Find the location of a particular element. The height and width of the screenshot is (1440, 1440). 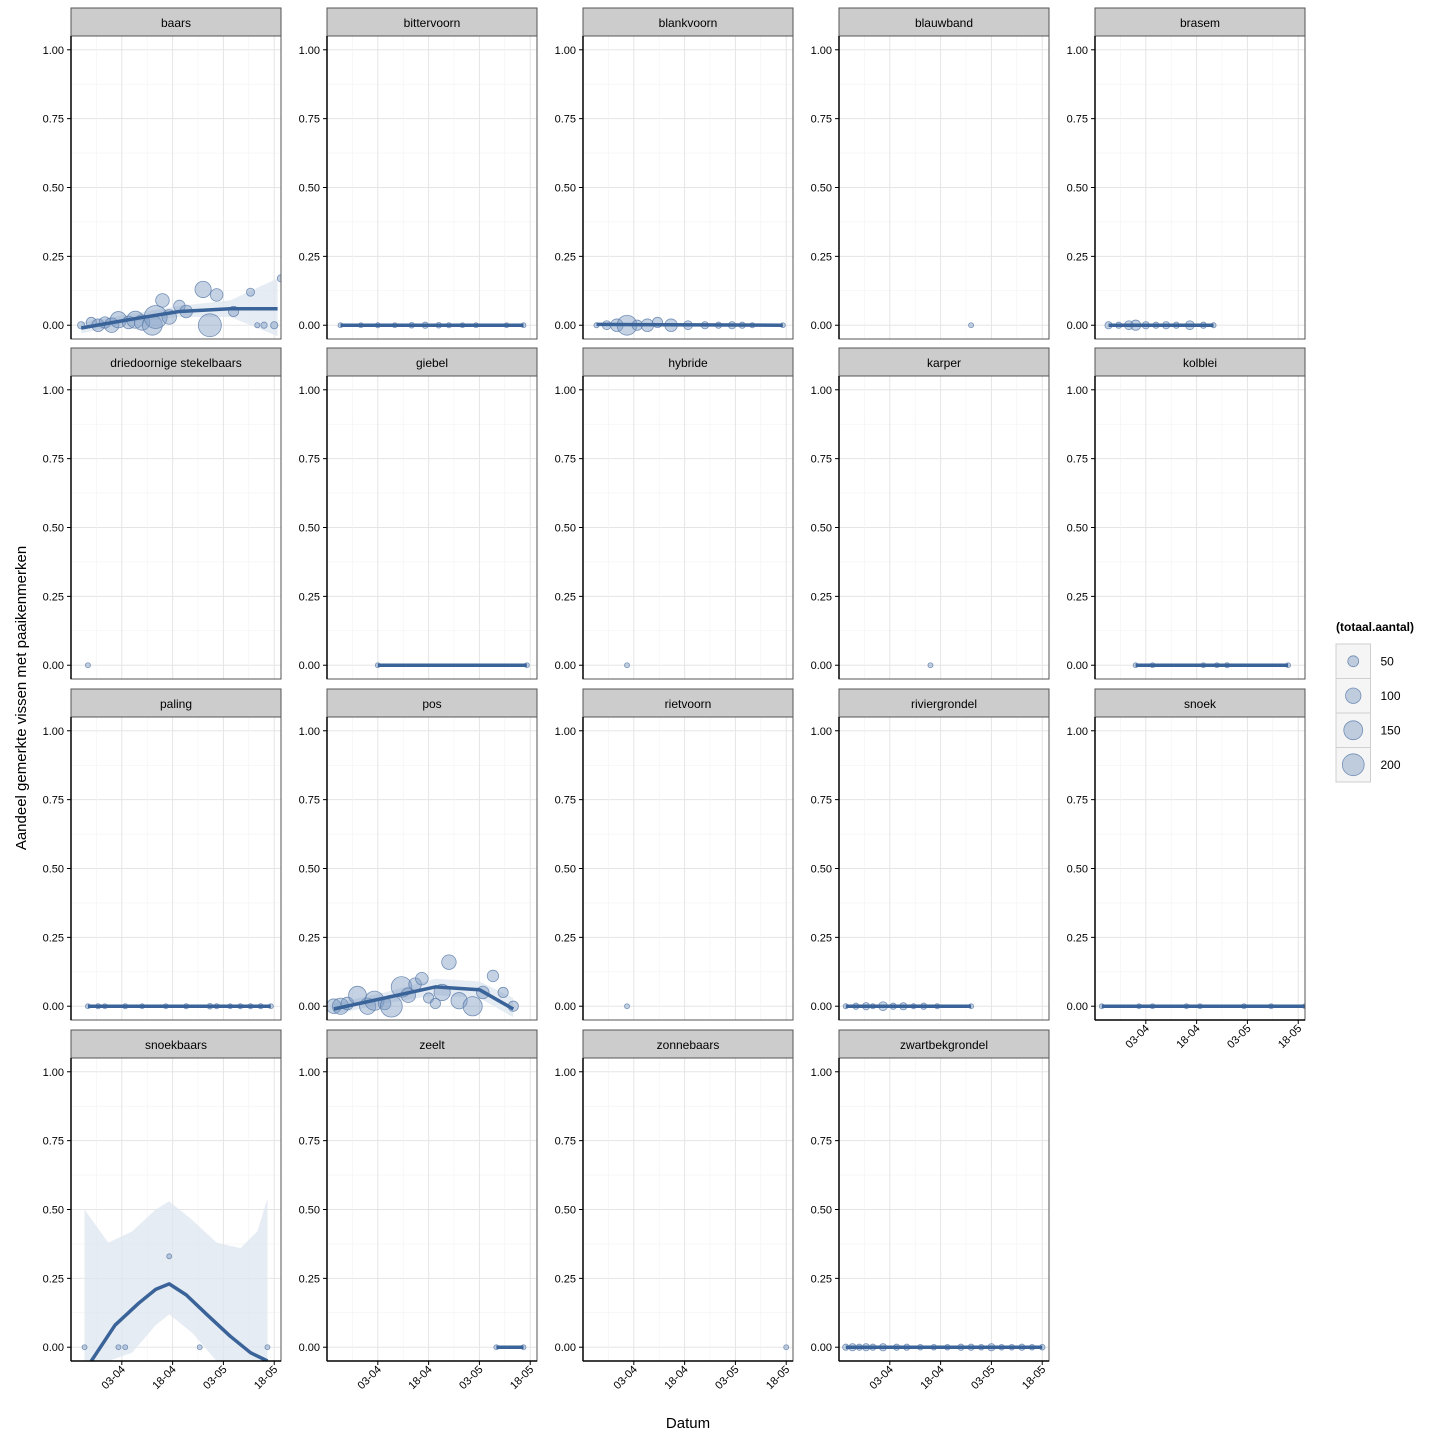

legend-key-label: 100 is located at coordinates (1391, 696).